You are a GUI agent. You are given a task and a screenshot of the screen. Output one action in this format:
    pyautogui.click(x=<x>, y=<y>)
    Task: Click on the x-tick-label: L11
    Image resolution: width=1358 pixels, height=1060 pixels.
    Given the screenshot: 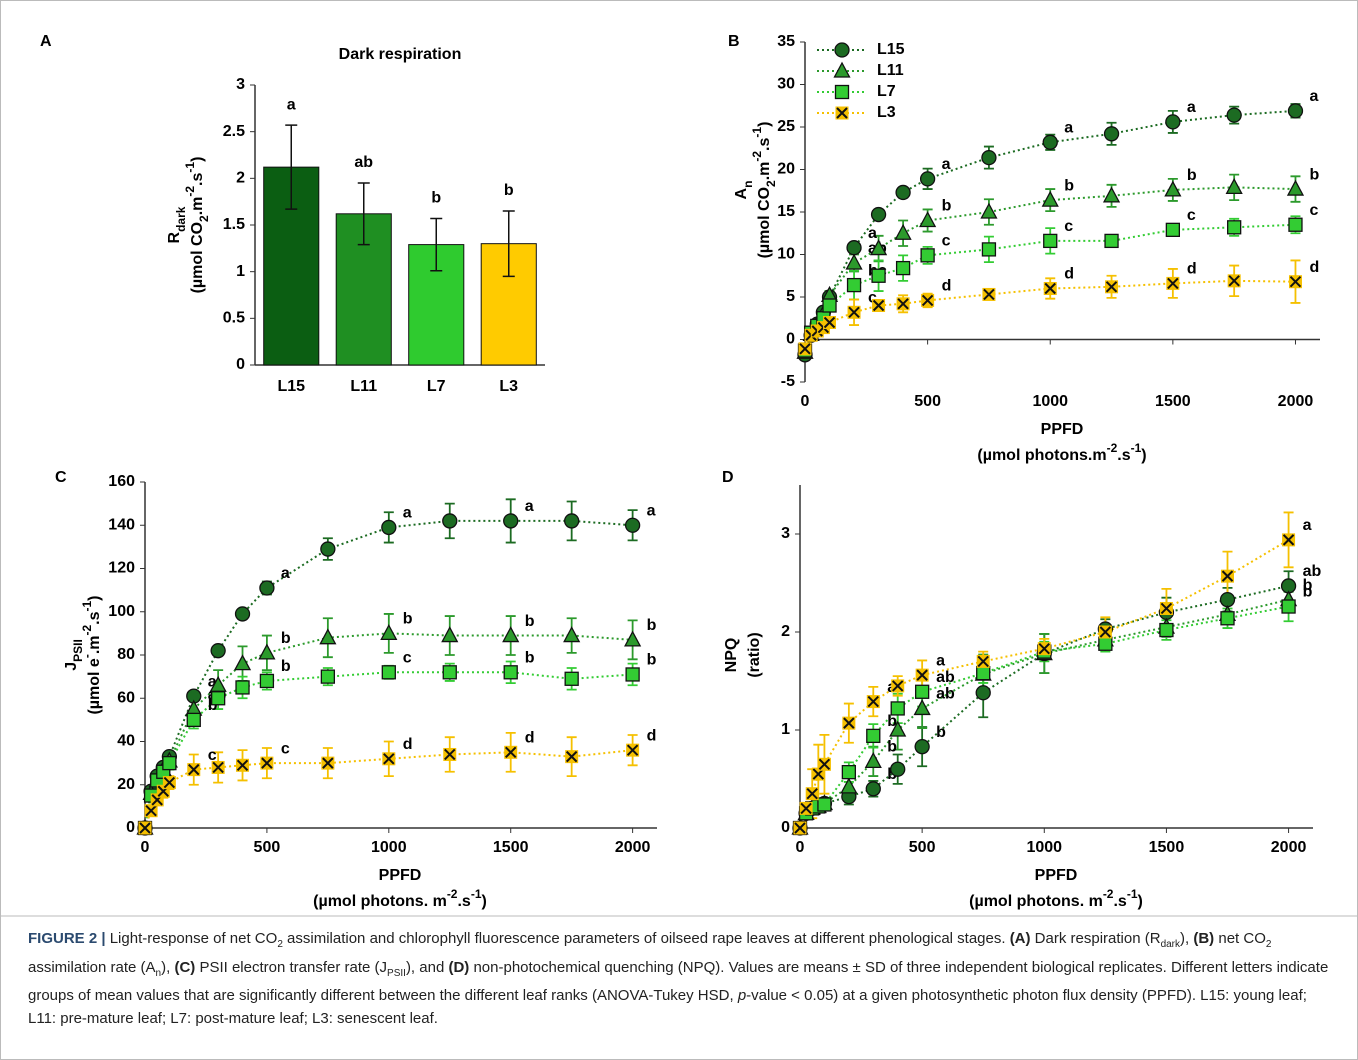 What is the action you would take?
    pyautogui.click(x=363, y=386)
    